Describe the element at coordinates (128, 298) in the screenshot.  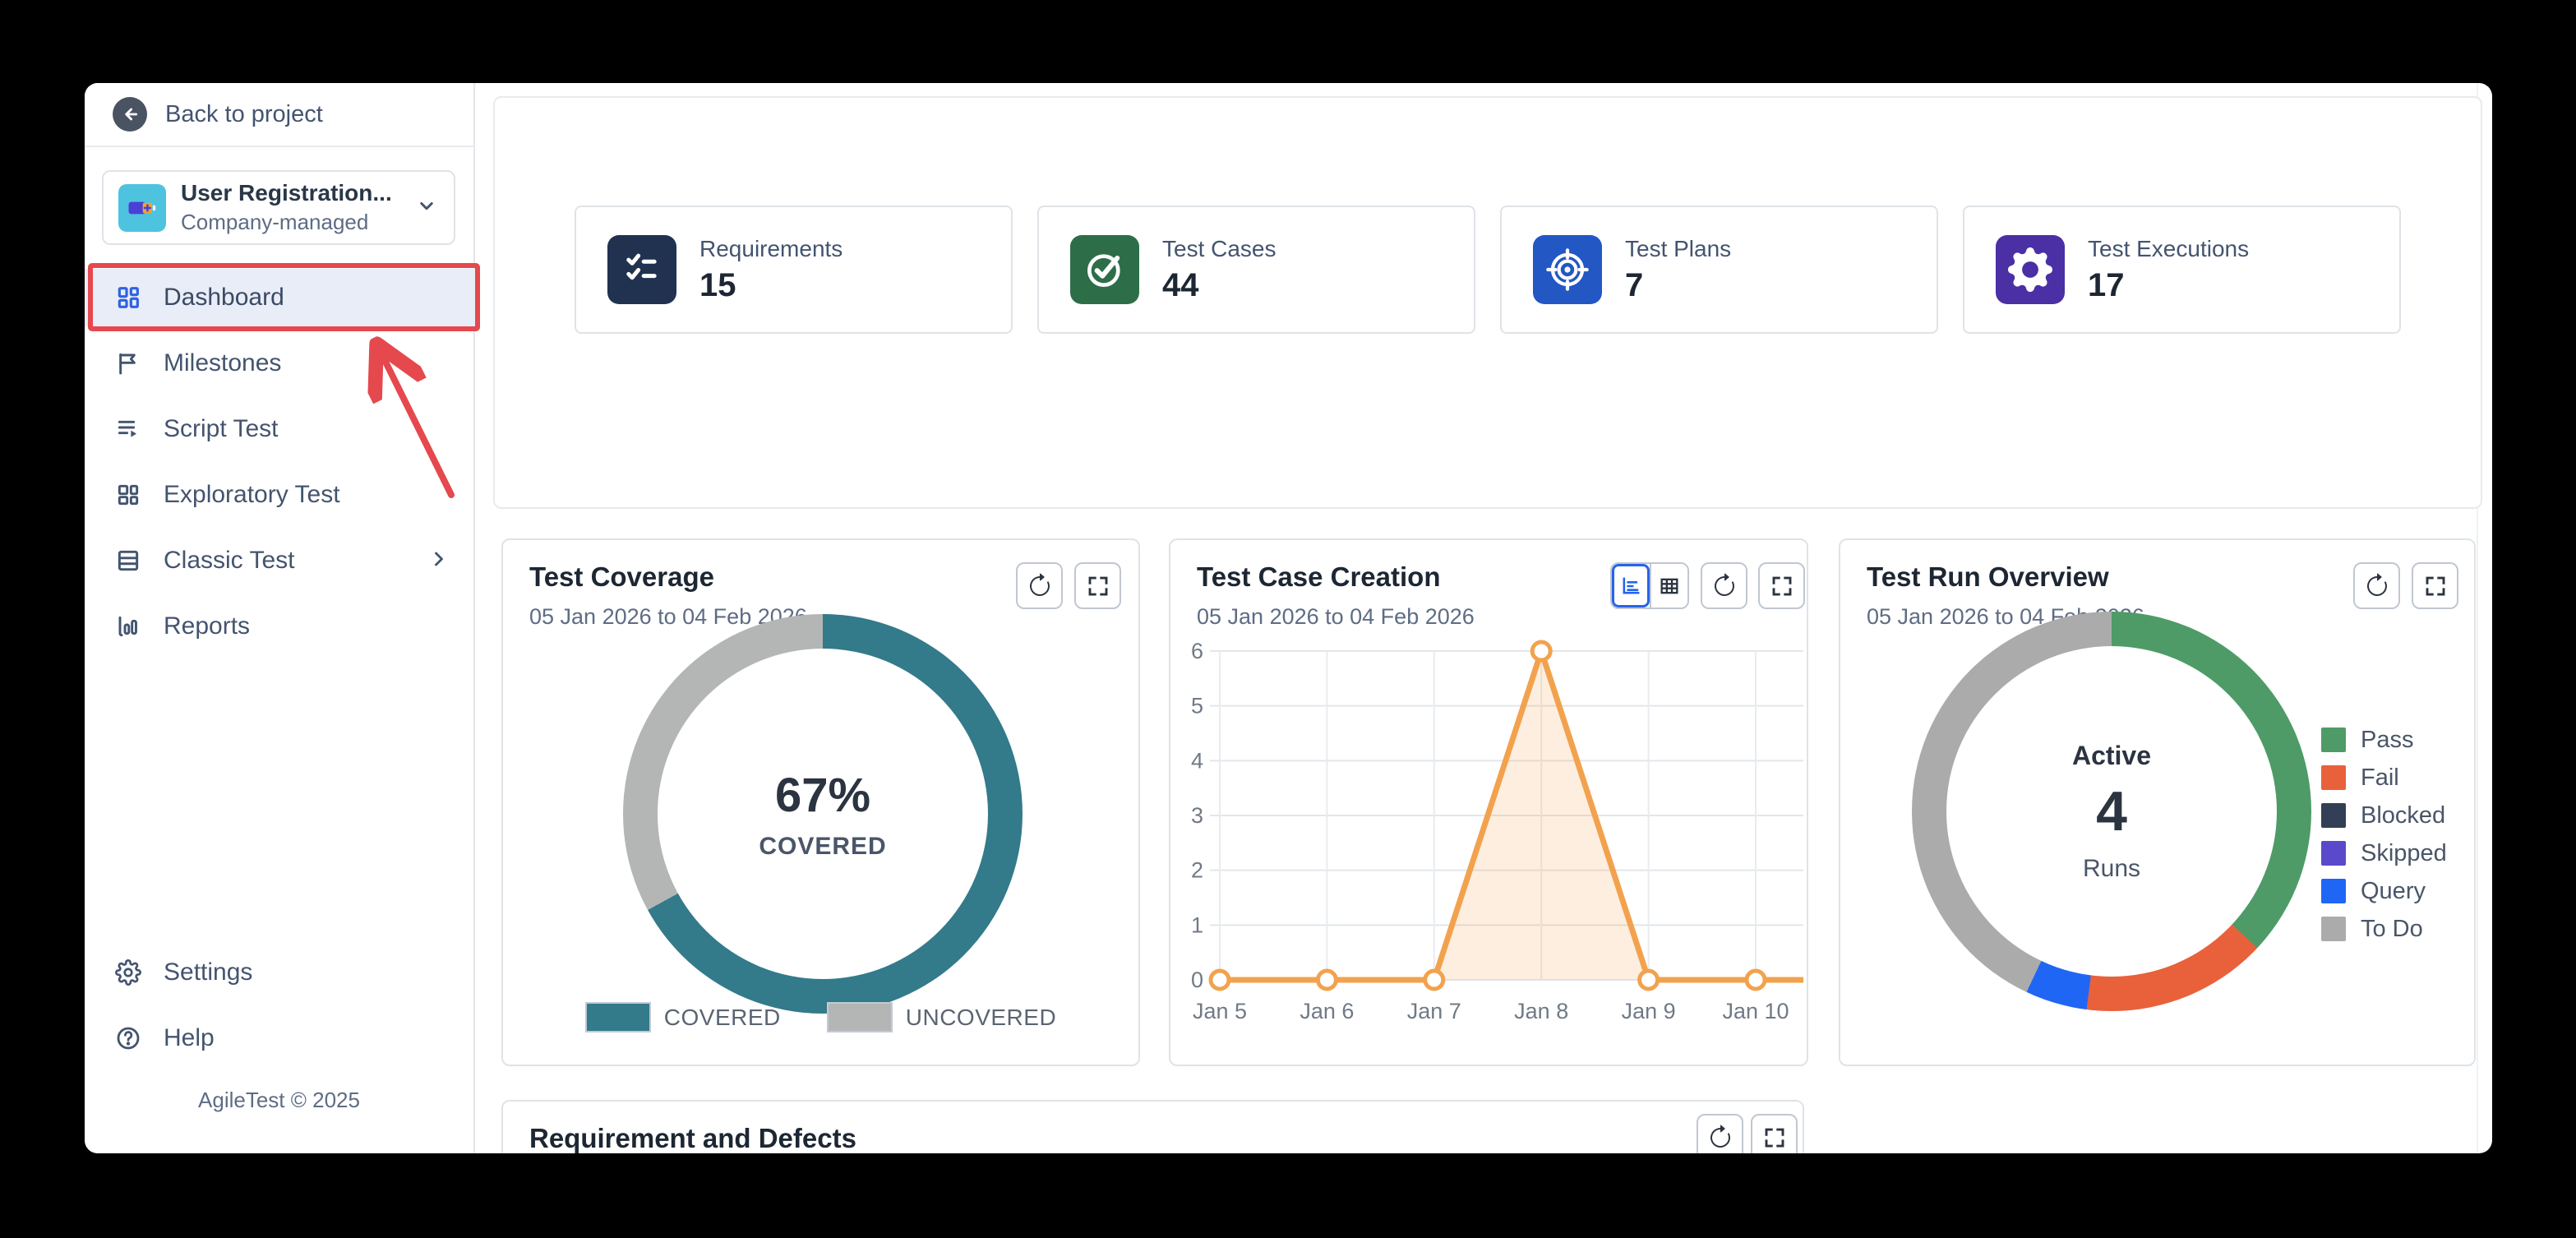
I see `dashboard-icon` at that location.